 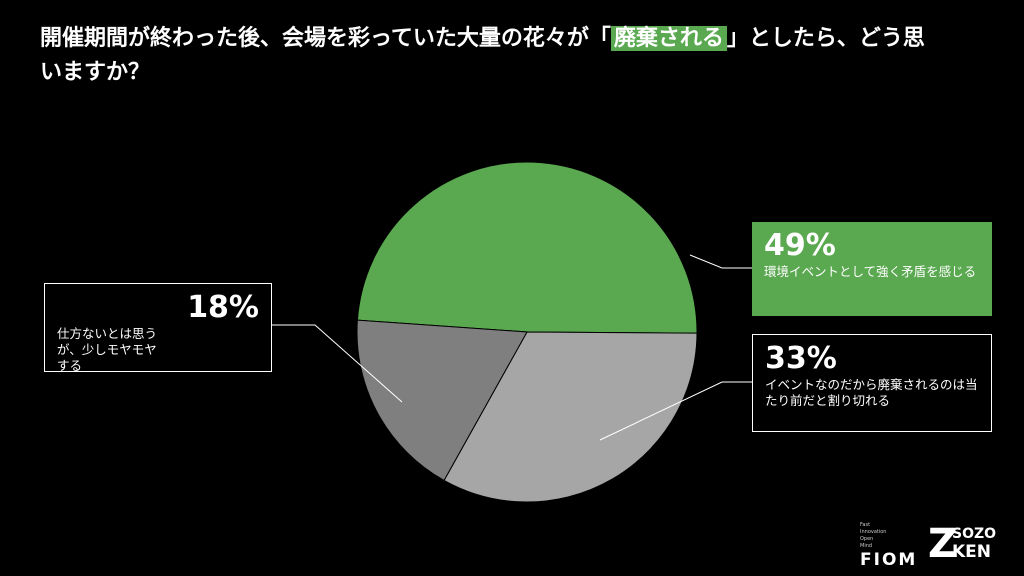 What do you see at coordinates (889, 560) in the screenshot?
I see `logo-text: FIOM` at bounding box center [889, 560].